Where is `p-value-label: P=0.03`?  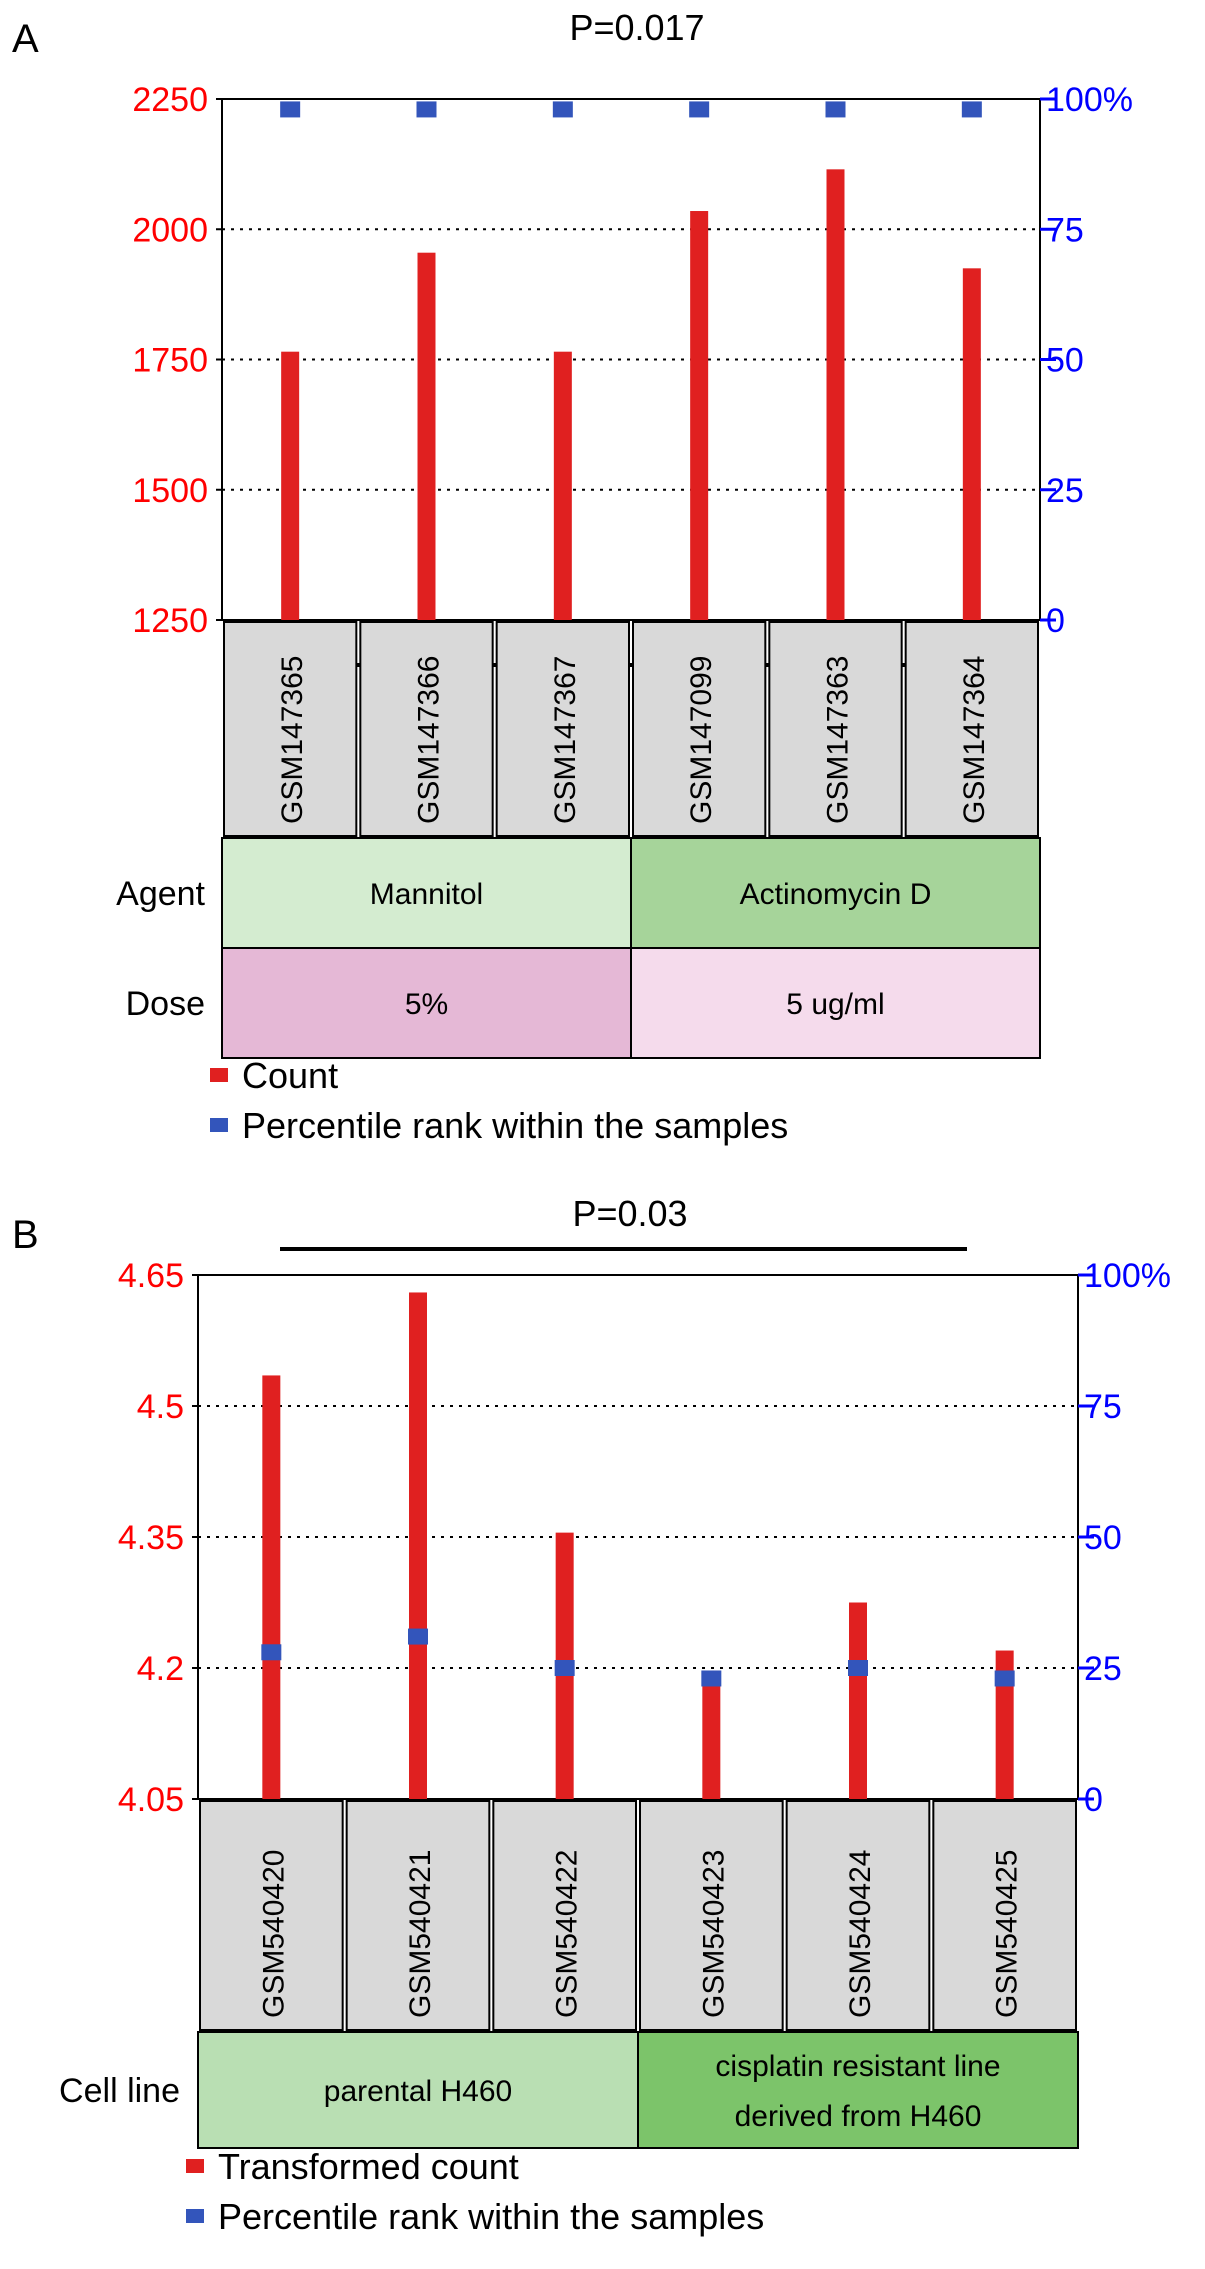
p-value-label: P=0.03 is located at coordinates (629, 1213).